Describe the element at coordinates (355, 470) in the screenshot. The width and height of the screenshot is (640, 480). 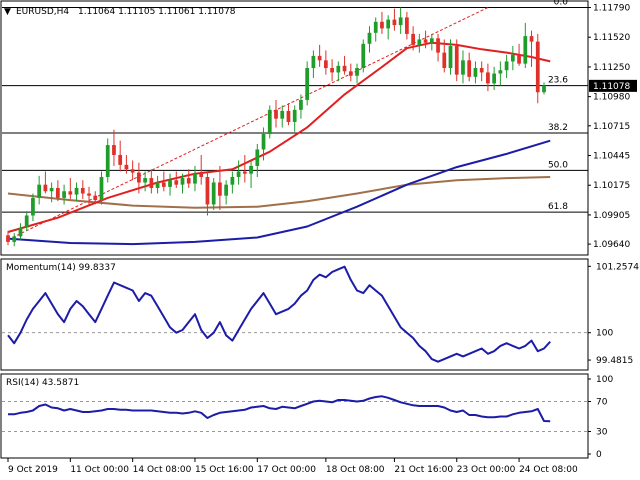
I see `time-tick-label: 18 Oct 08:00` at that location.